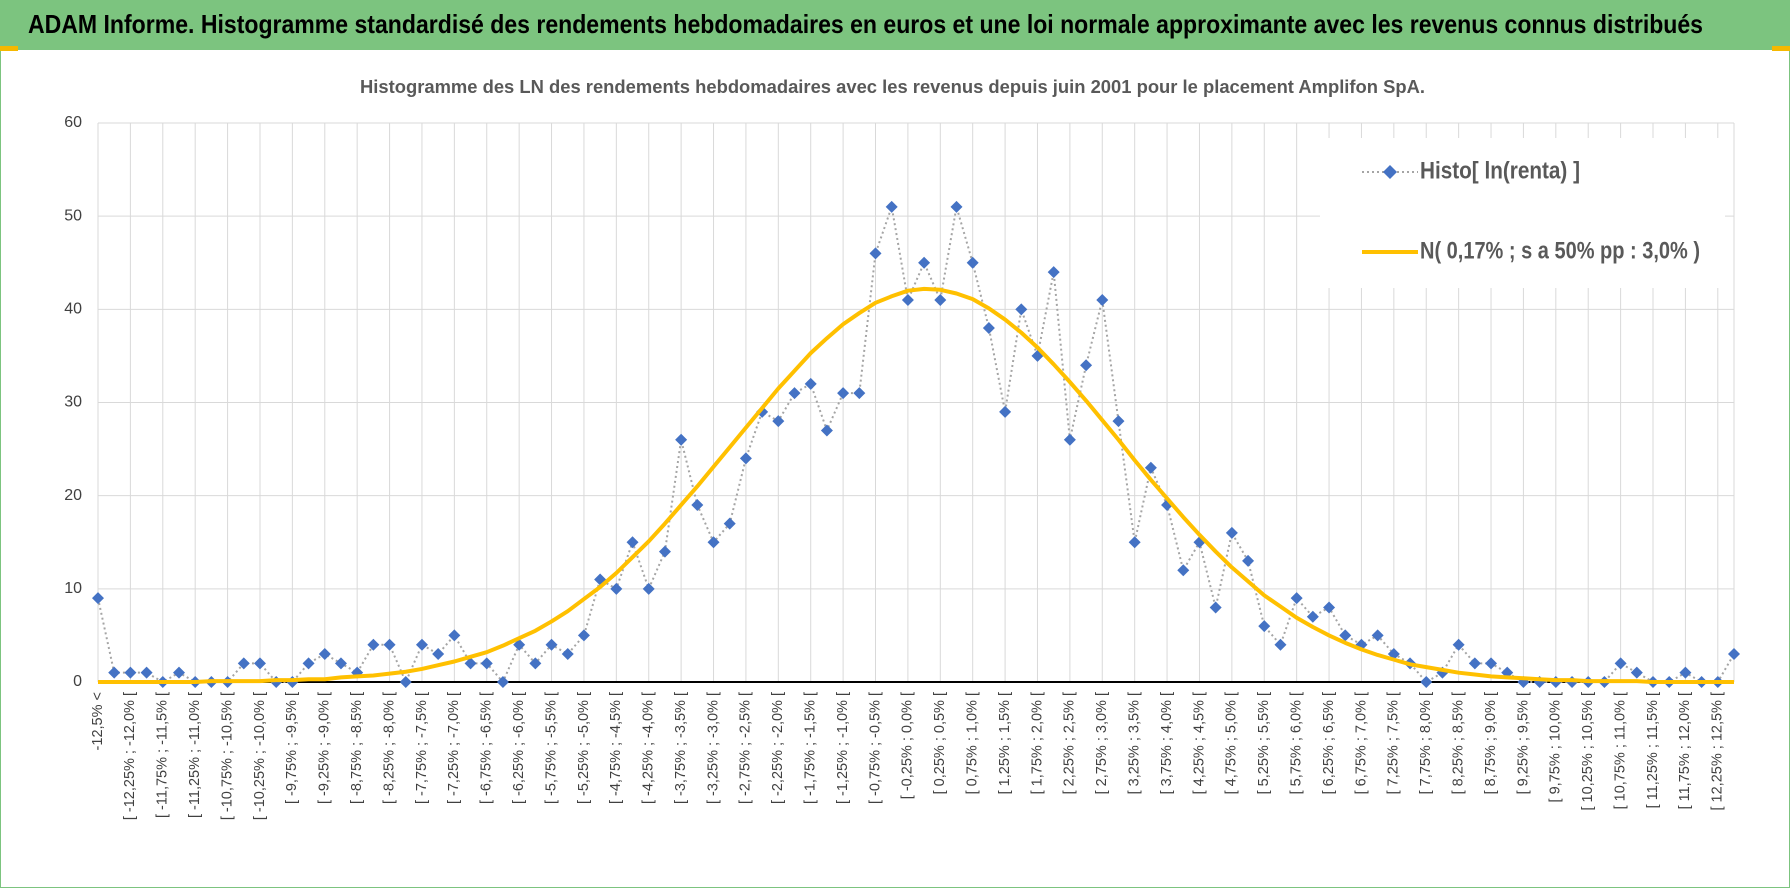 The image size is (1790, 888). Describe the element at coordinates (325, 748) in the screenshot. I see `x-tick-label: [ -9,25% ; -9,0% [` at that location.